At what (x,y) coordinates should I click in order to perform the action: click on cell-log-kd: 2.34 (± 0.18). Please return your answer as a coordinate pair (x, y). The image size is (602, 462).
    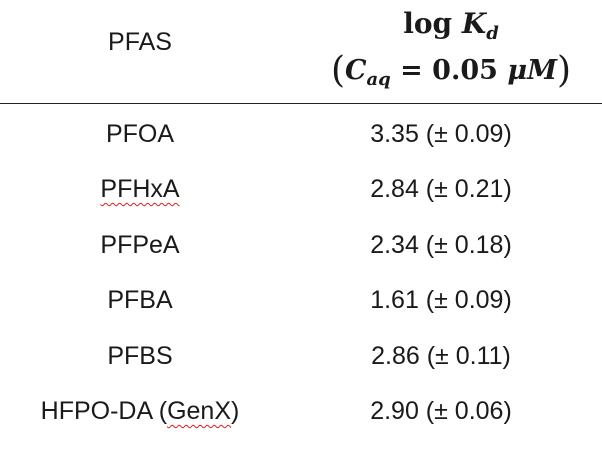
    Looking at the image, I should click on (441, 245).